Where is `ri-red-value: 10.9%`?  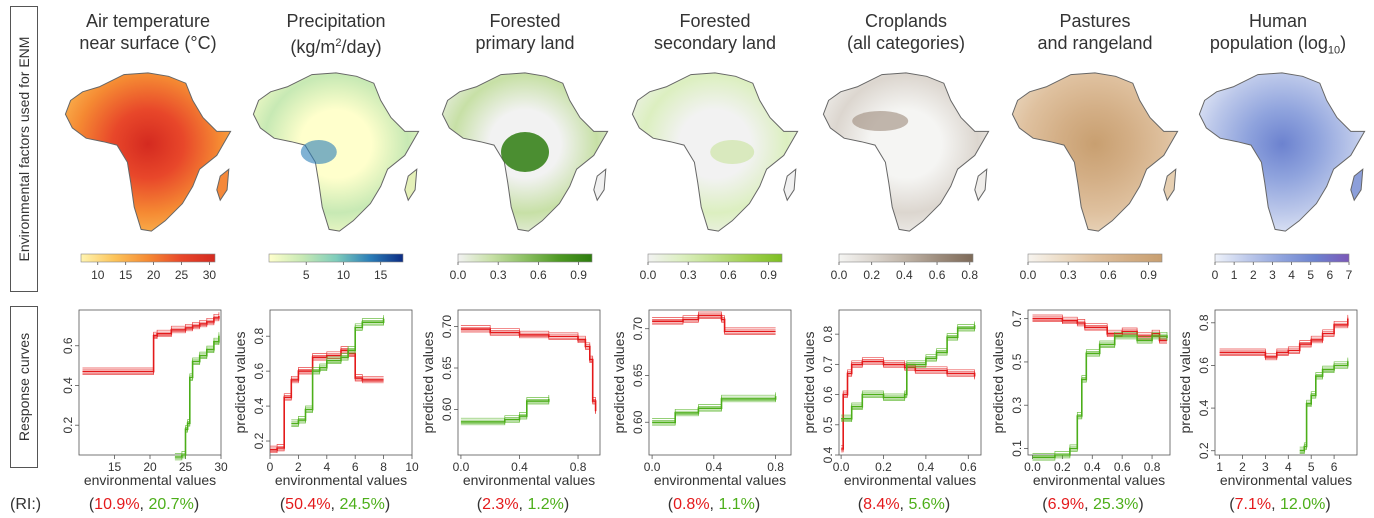
ri-red-value: 10.9% is located at coordinates (117, 504).